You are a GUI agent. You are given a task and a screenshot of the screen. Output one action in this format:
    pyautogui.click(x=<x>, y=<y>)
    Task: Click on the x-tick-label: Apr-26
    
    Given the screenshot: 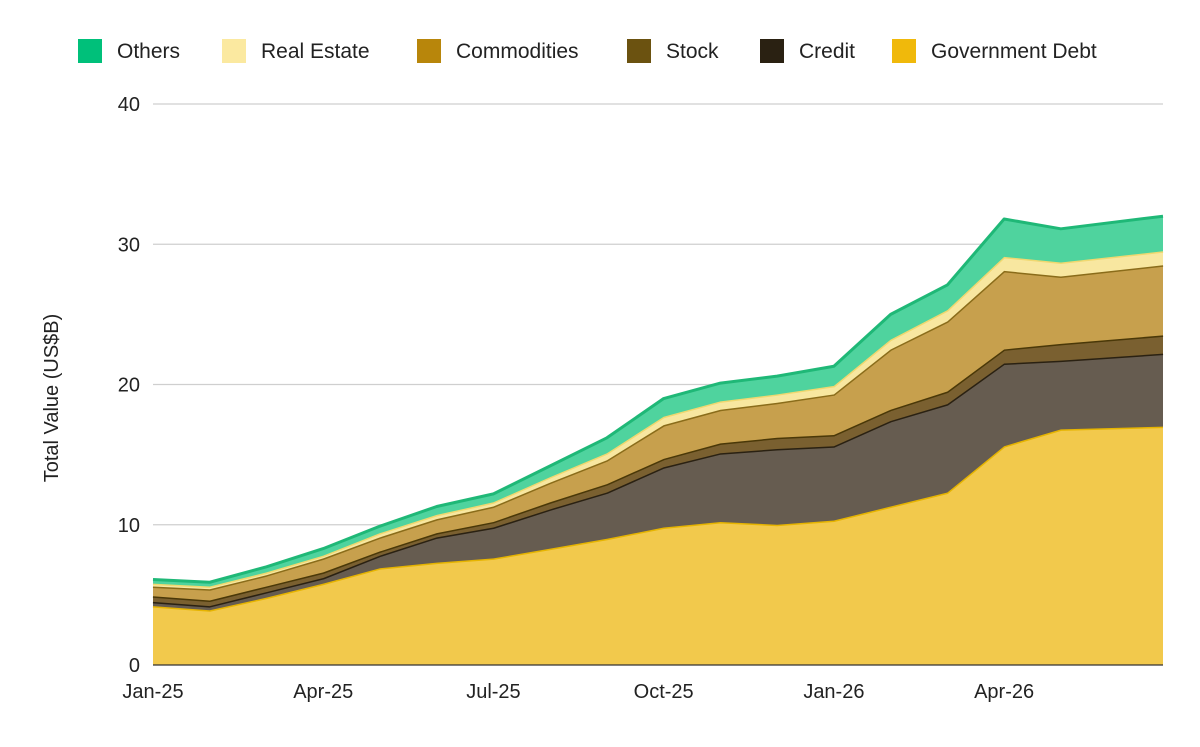 What is the action you would take?
    pyautogui.click(x=1004, y=692)
    